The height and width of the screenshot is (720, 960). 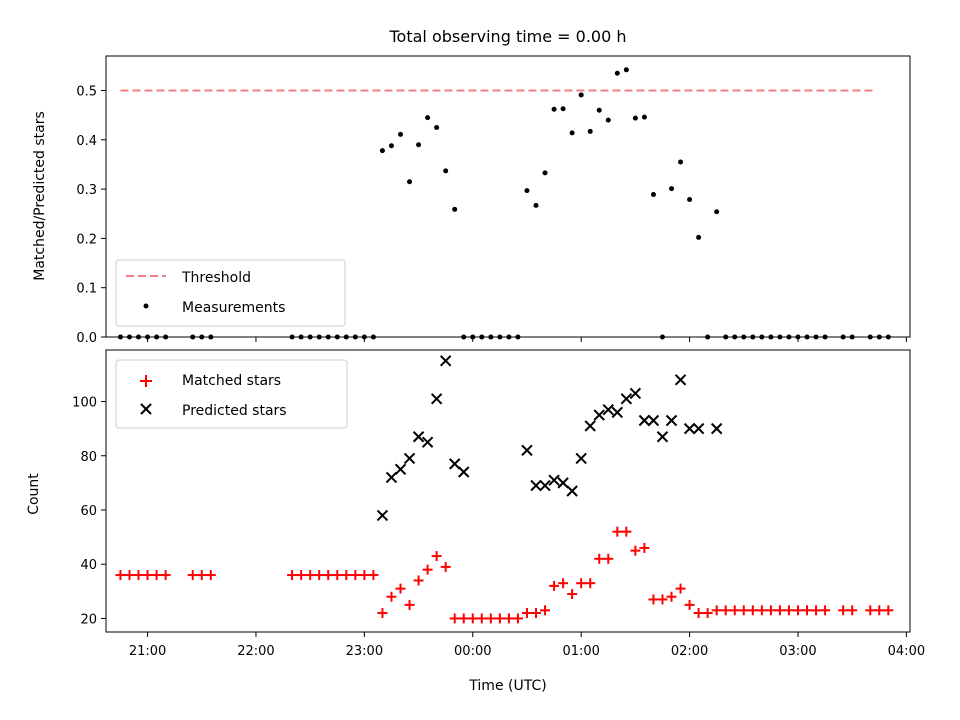 I want to click on top-chart-title: Total observing time = 0.00 h, so click(x=507, y=36).